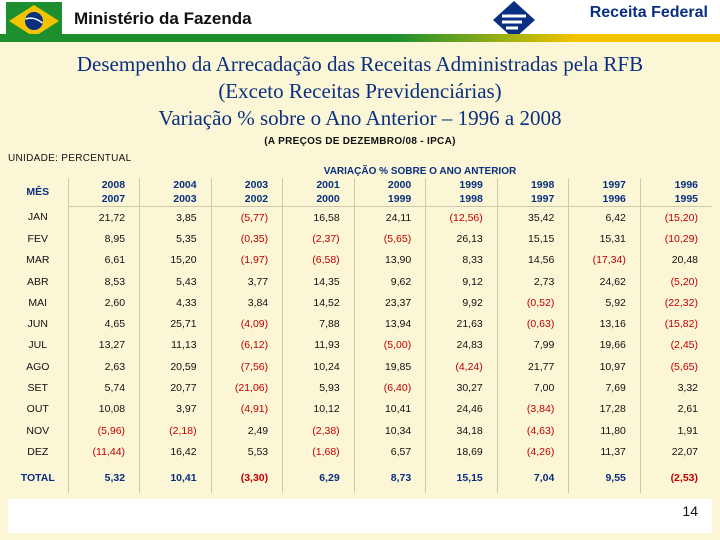  Describe the element at coordinates (604, 324) in the screenshot. I see `table-cell: 13,16` at that location.